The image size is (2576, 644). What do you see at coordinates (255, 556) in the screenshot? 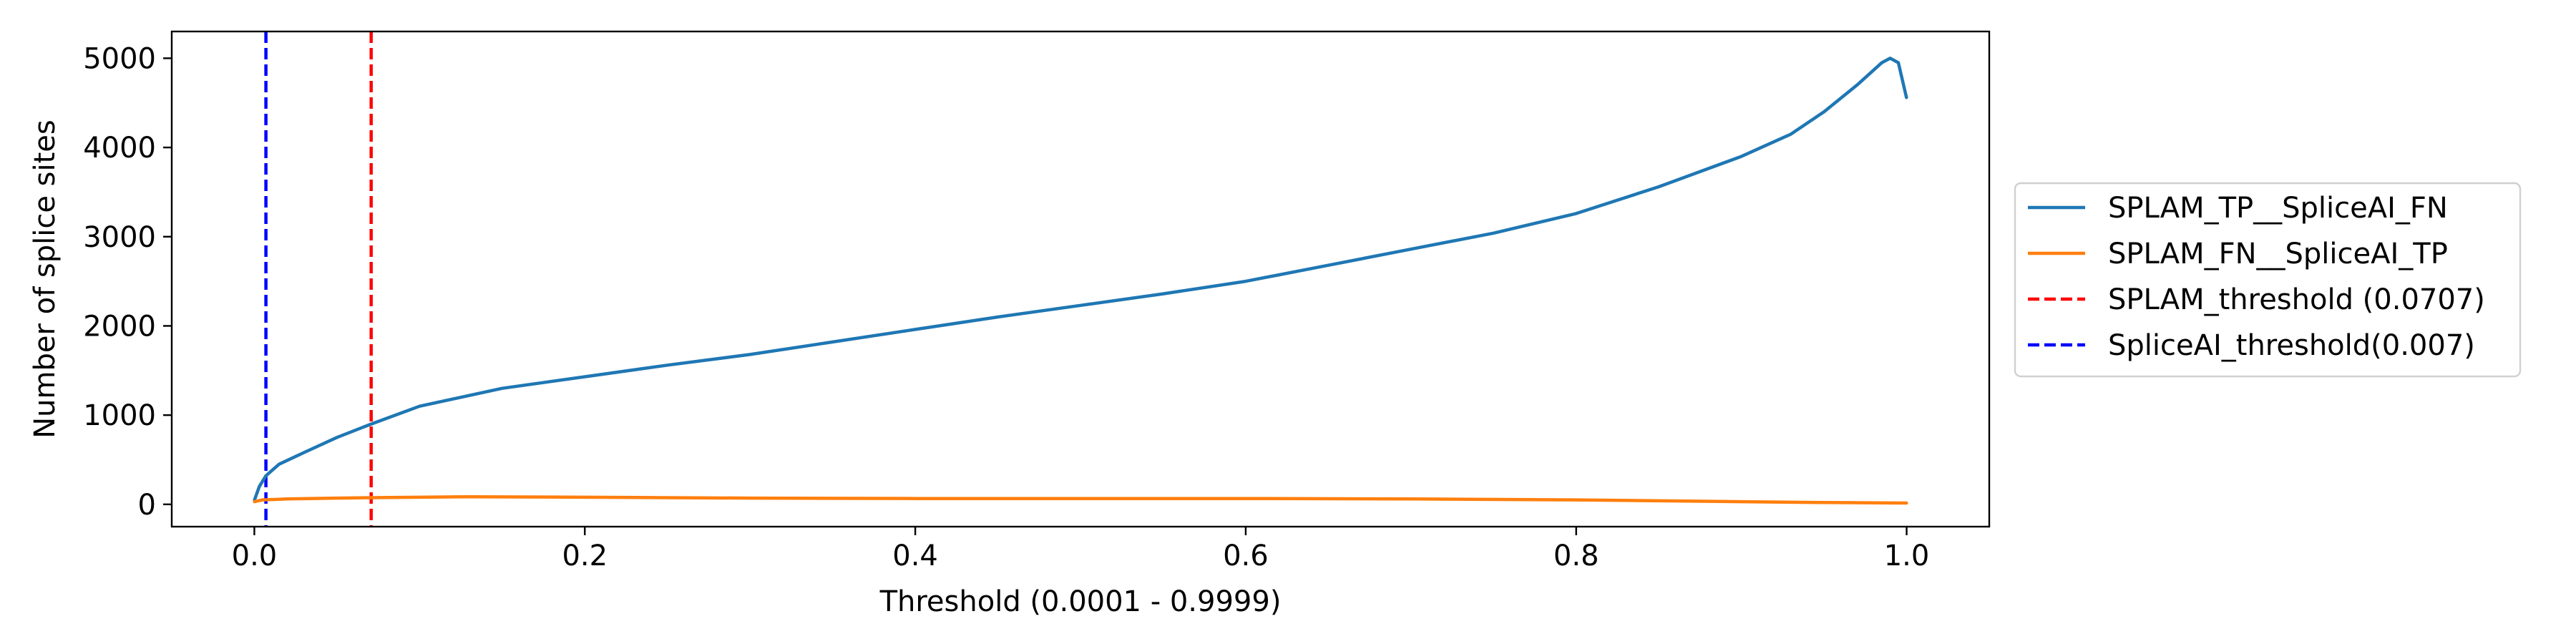
I see `x-tick-label: 0.0` at bounding box center [255, 556].